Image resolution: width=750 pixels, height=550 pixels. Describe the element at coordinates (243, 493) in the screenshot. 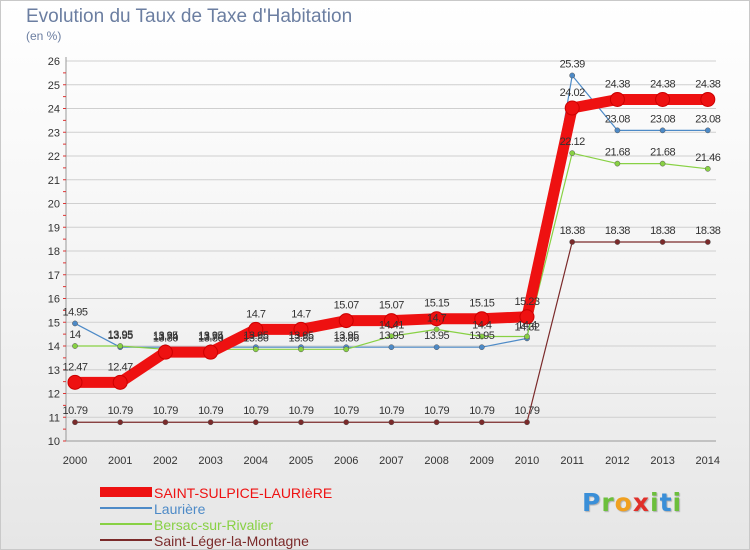

I see `legend-label: SAINT-SULPICE-LAURIèRE` at that location.